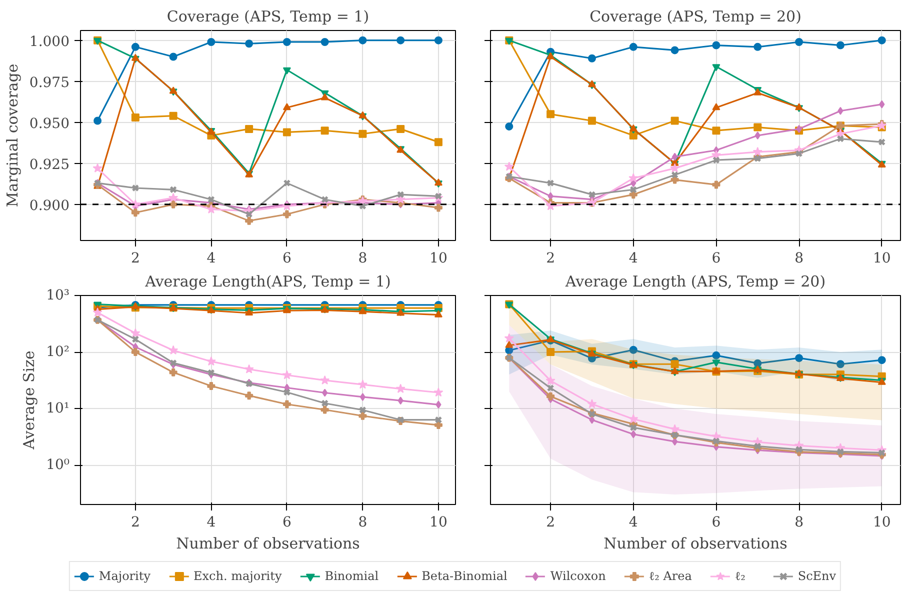 The image size is (920, 600). Describe the element at coordinates (49, 42) in the screenshot. I see `y-tick-label: 1.000` at that location.